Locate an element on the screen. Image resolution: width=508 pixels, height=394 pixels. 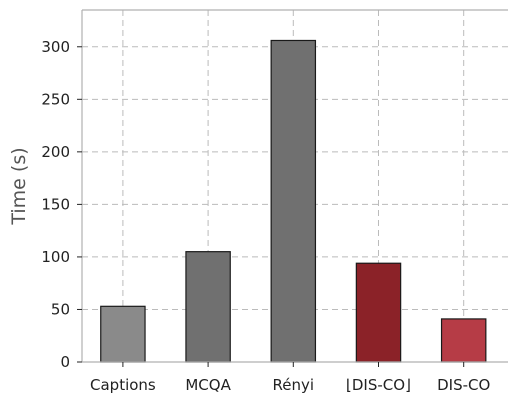
x-ticks: Captions MCQA Rényi ⌊DIS-CO⌋ DIS-CO is located at coordinates (290, 378).